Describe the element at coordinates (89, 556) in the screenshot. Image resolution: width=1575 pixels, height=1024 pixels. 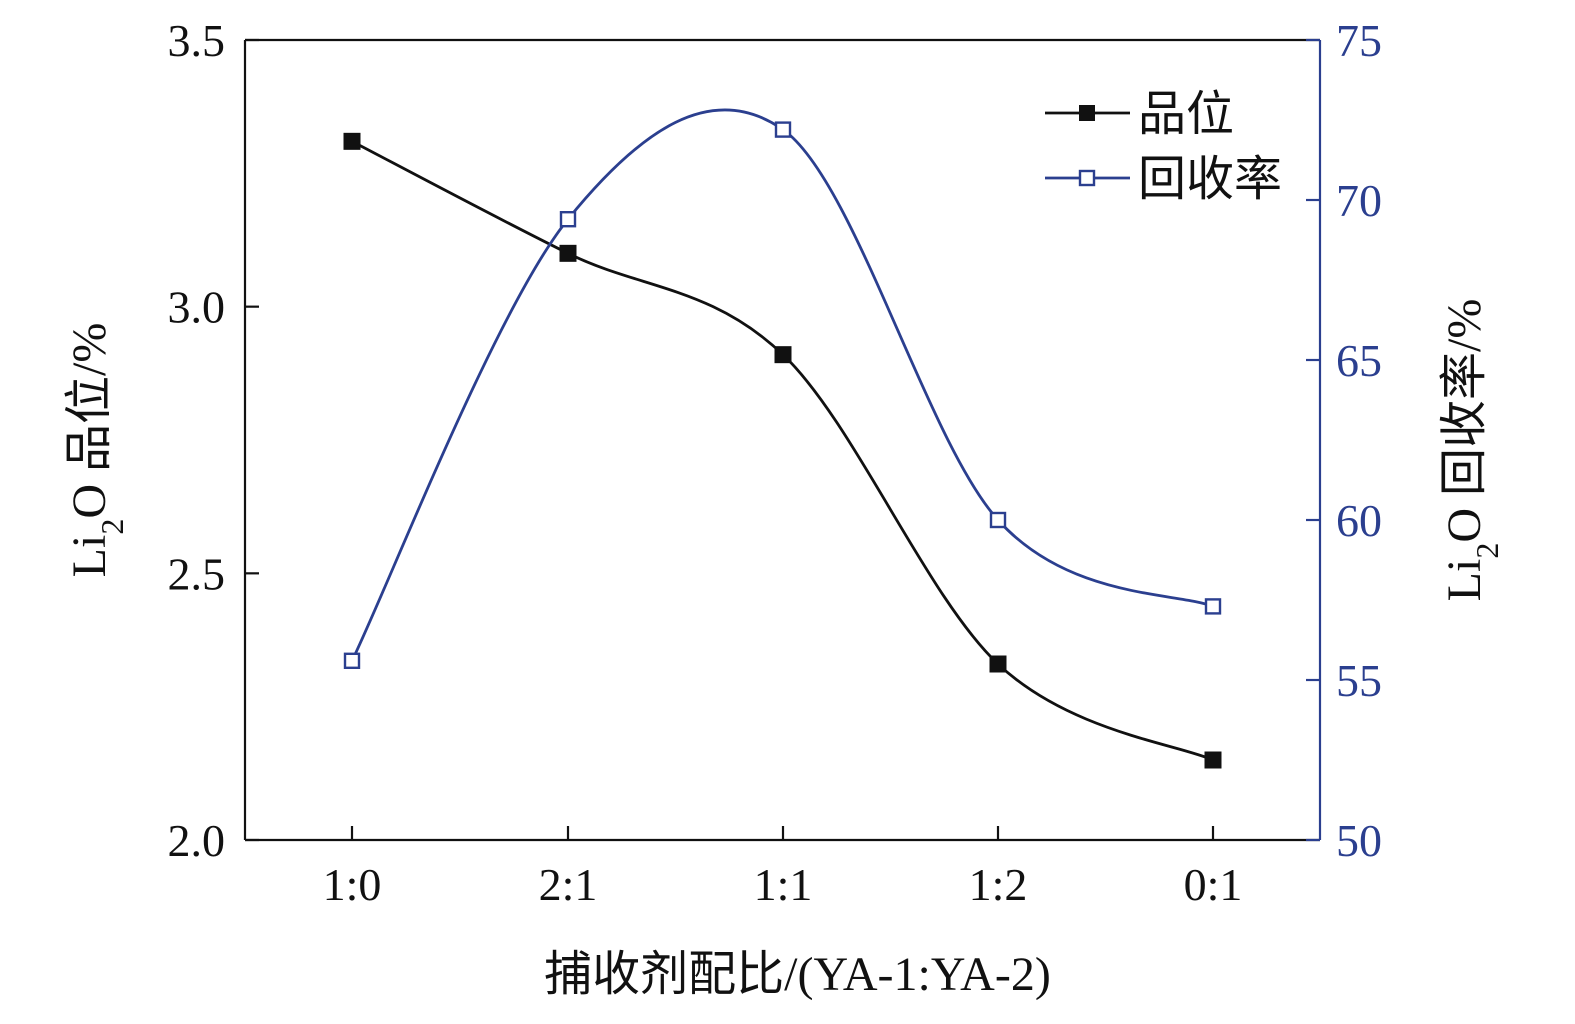
I see `left-y-title-prefix: Li` at that location.